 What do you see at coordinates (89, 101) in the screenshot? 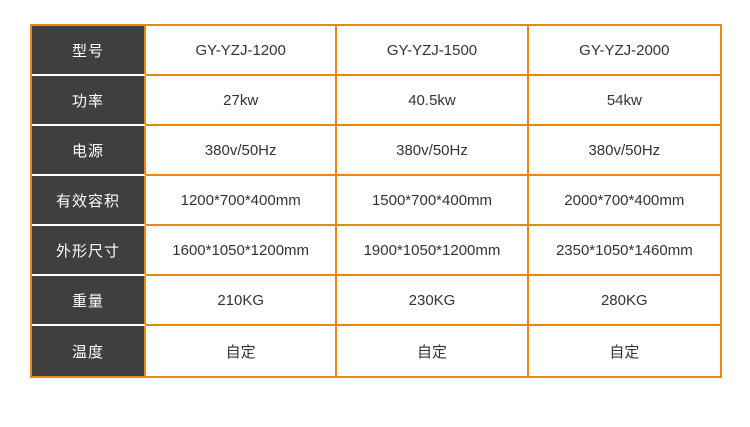
I see `row-header-power: 功率` at bounding box center [89, 101].